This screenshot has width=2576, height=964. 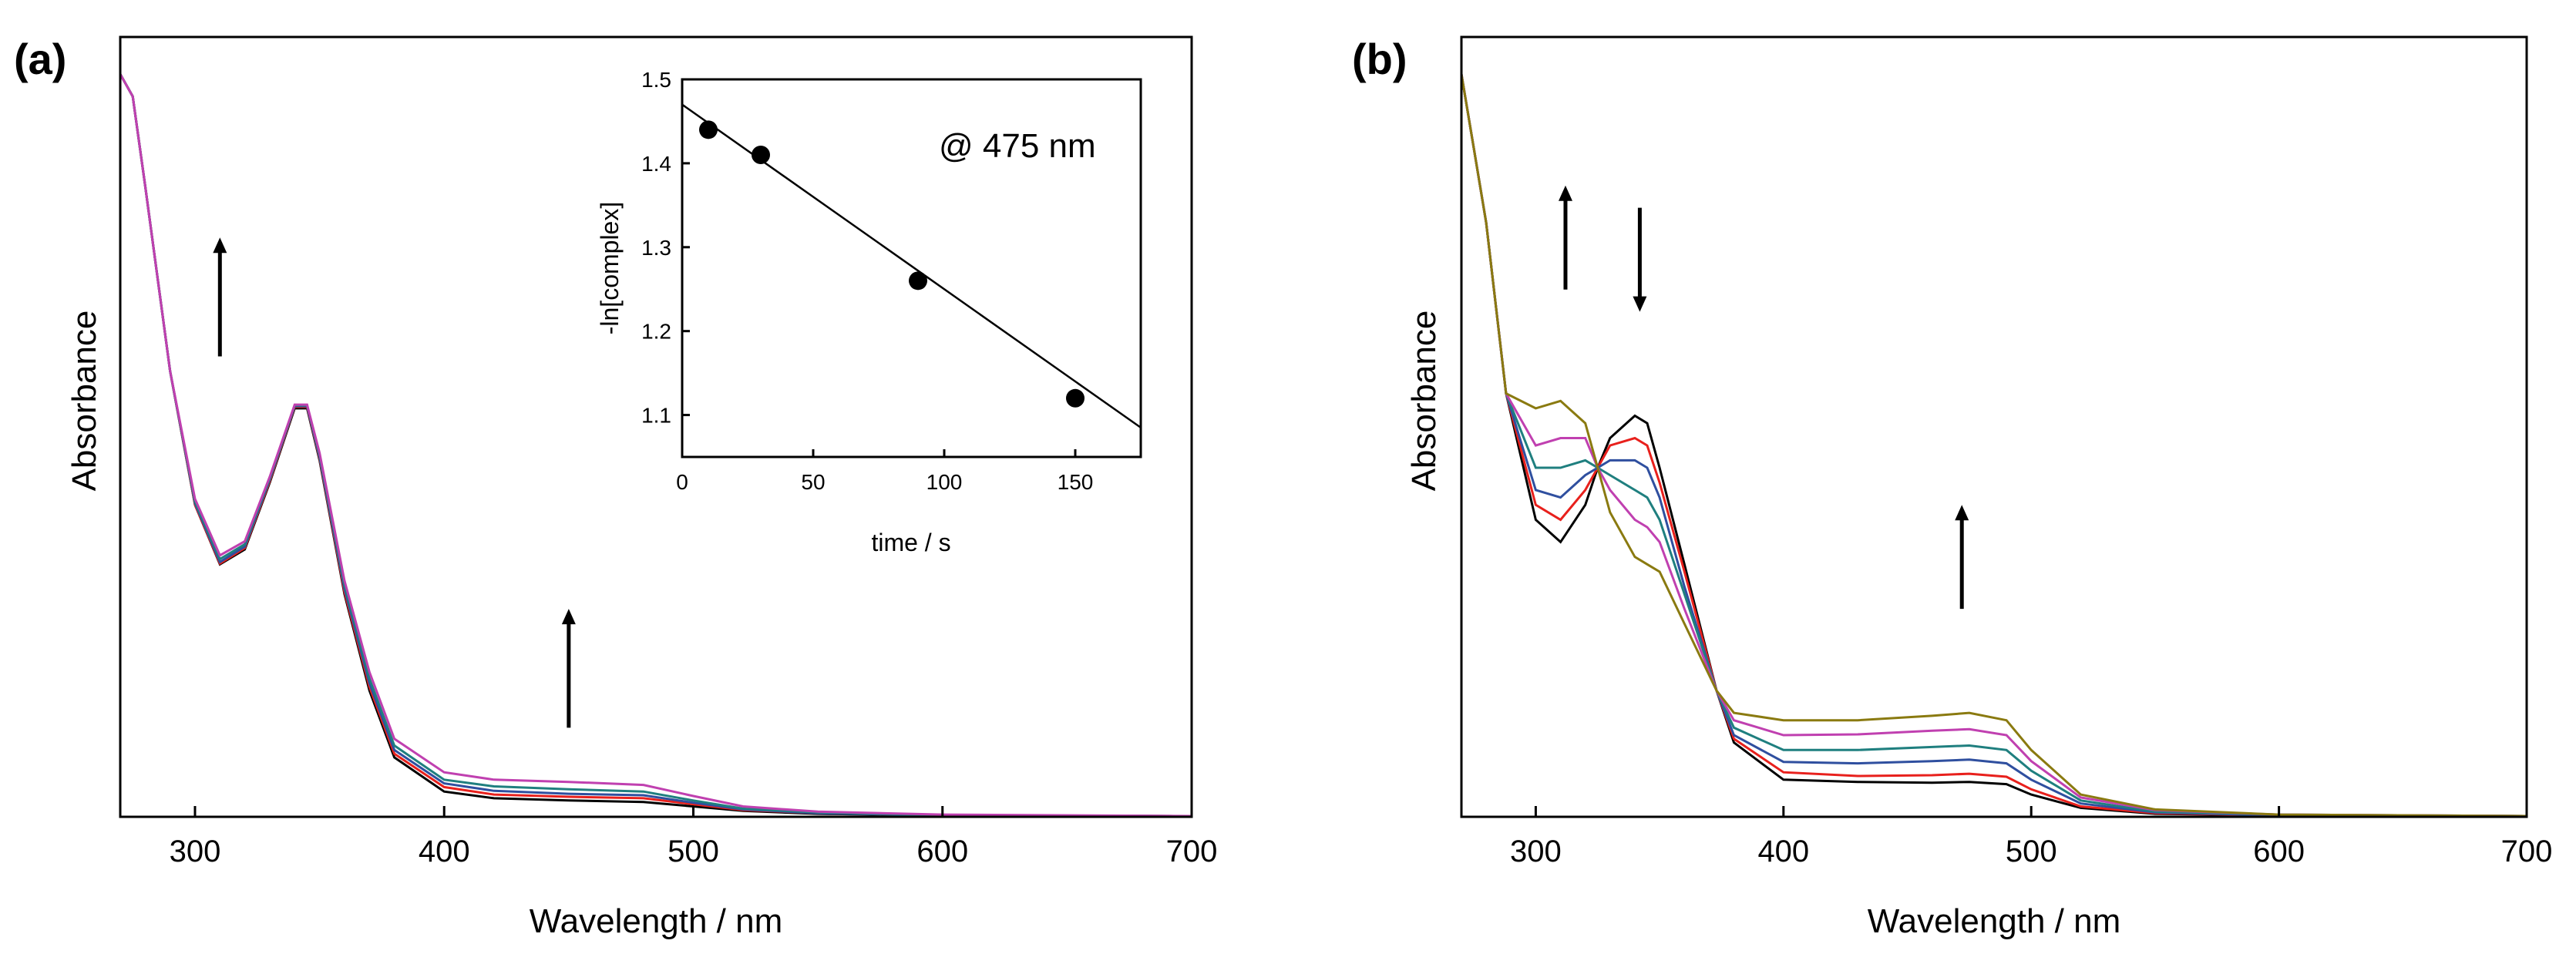 I want to click on panel-b-x-tick-label: 500, so click(x=2031, y=851).